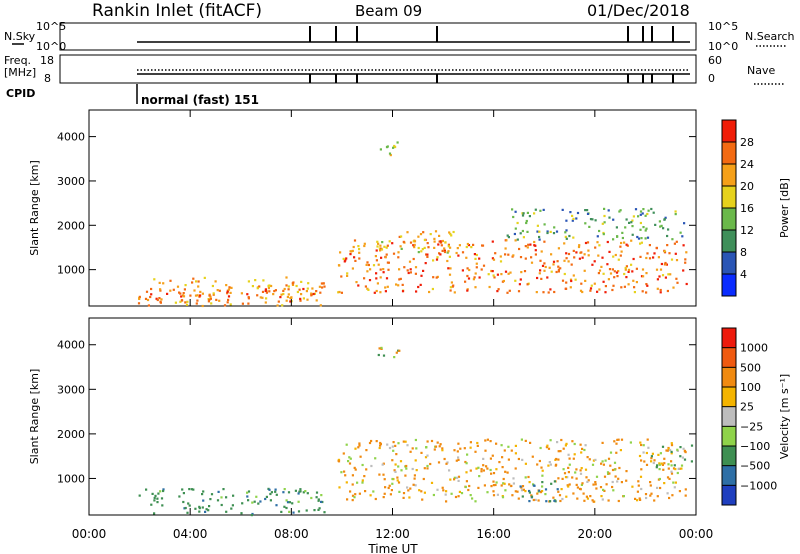  I want to click on velocity-colorbar-tick-label: 500, so click(750, 367).